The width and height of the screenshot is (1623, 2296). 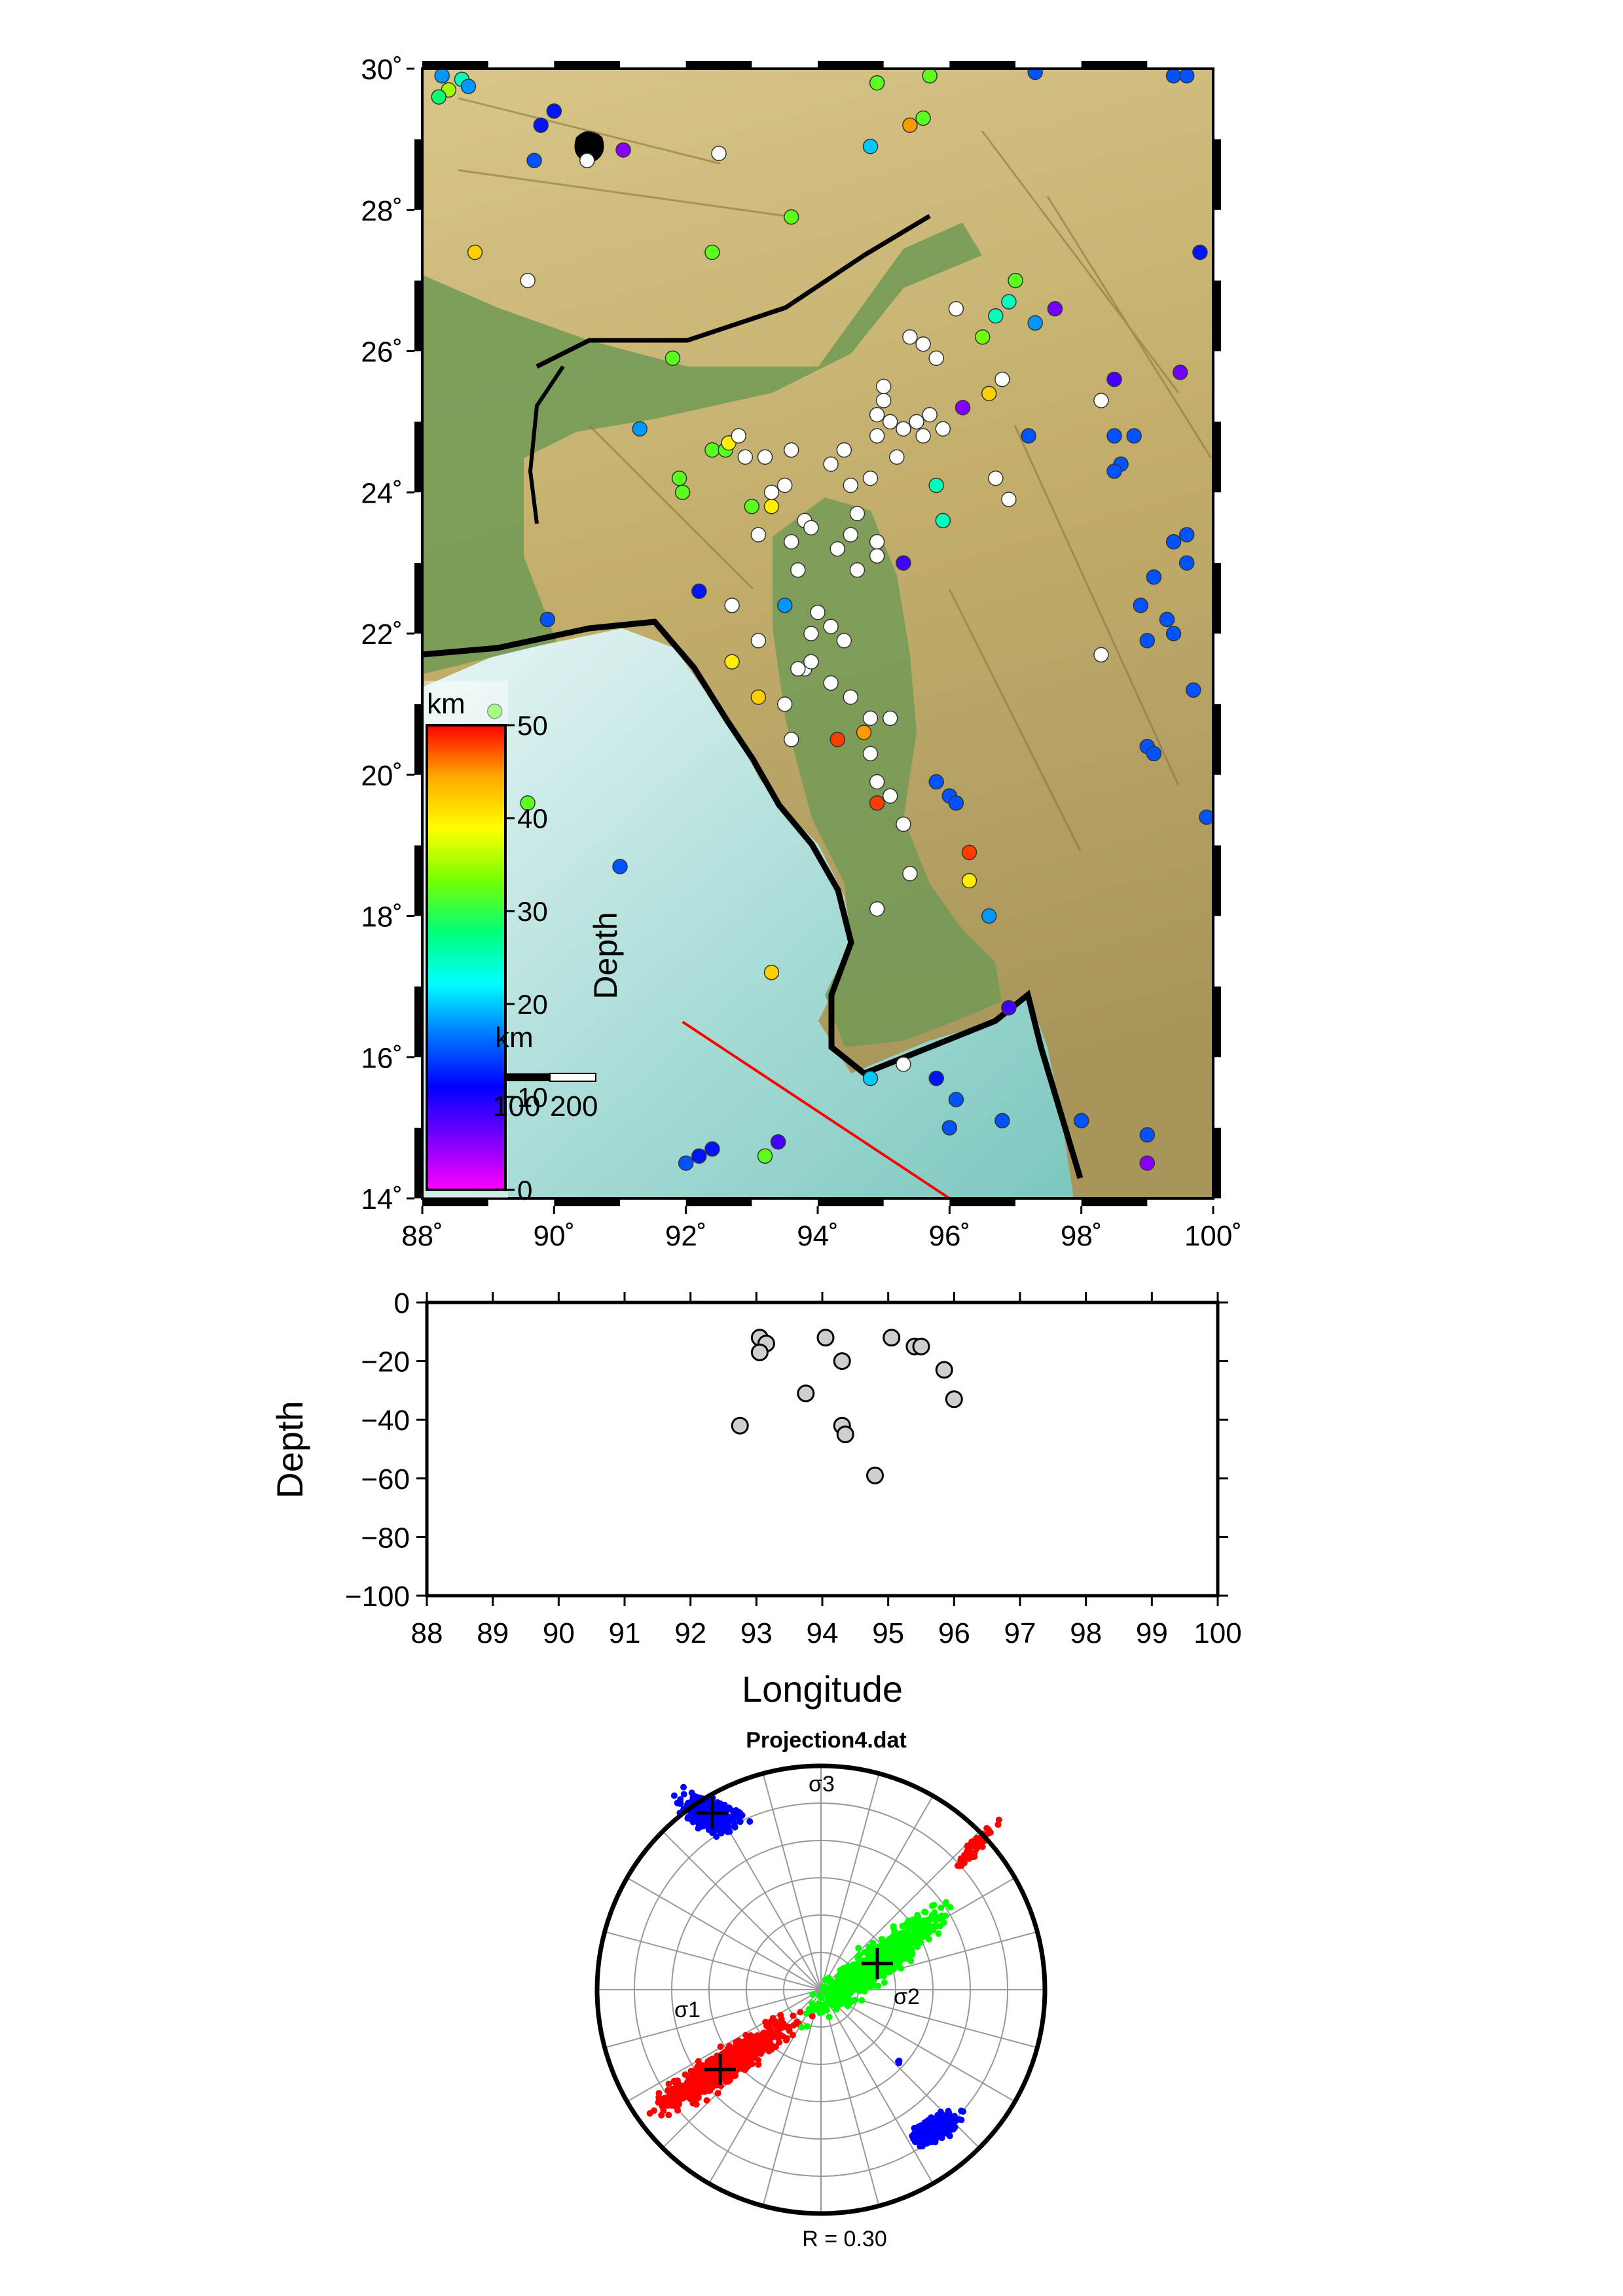 What do you see at coordinates (532, 1004) in the screenshot?
I see `colorbar-tick-label: 20` at bounding box center [532, 1004].